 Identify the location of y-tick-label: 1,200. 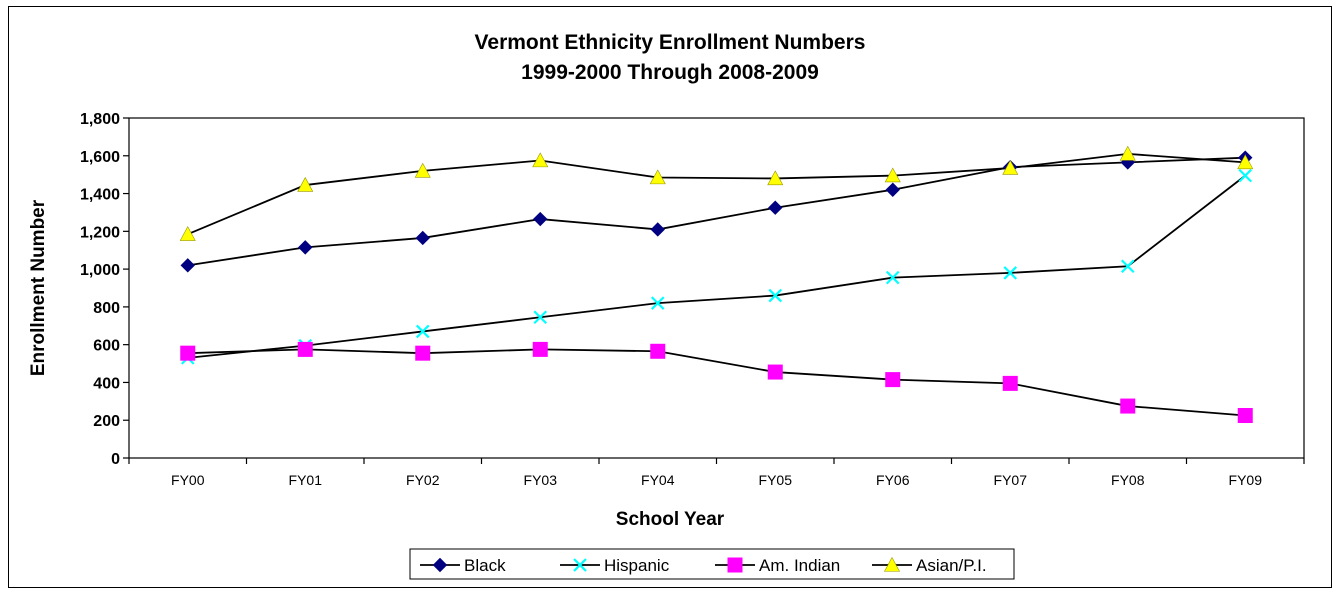
(100, 232).